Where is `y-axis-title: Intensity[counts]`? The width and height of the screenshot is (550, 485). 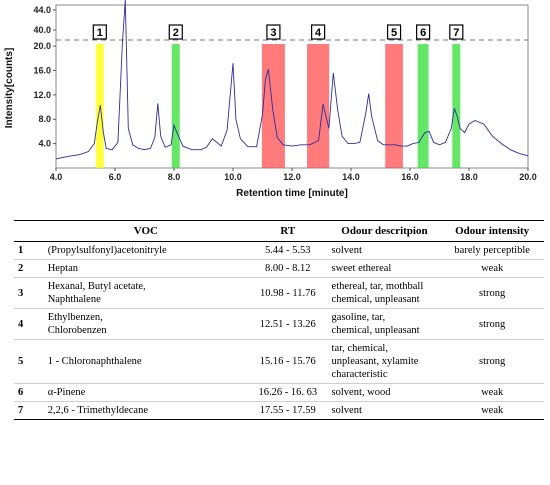 y-axis-title: Intensity[counts] is located at coordinates (9, 88).